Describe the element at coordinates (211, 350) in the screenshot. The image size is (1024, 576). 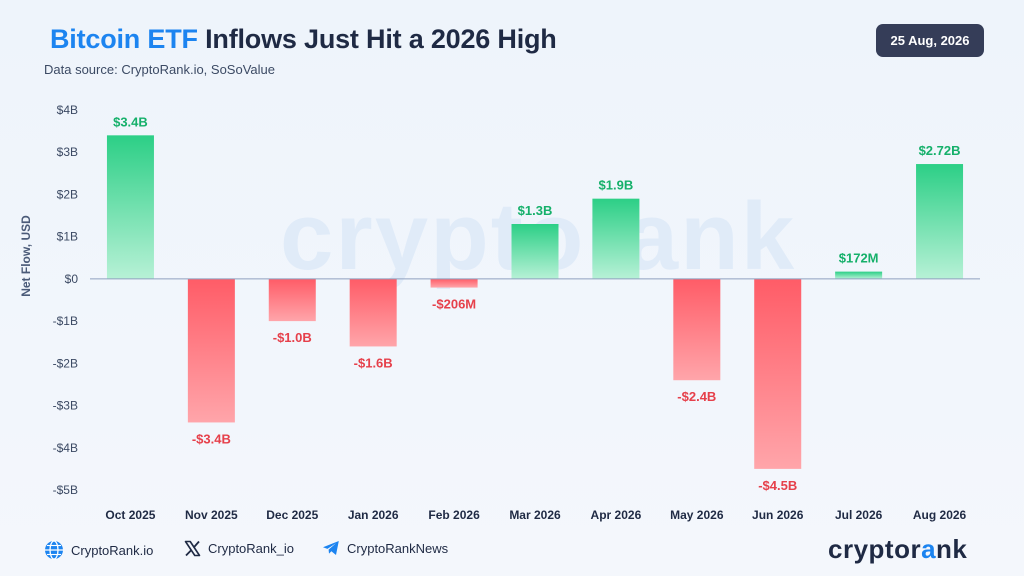
I see `bar-nov-2025` at that location.